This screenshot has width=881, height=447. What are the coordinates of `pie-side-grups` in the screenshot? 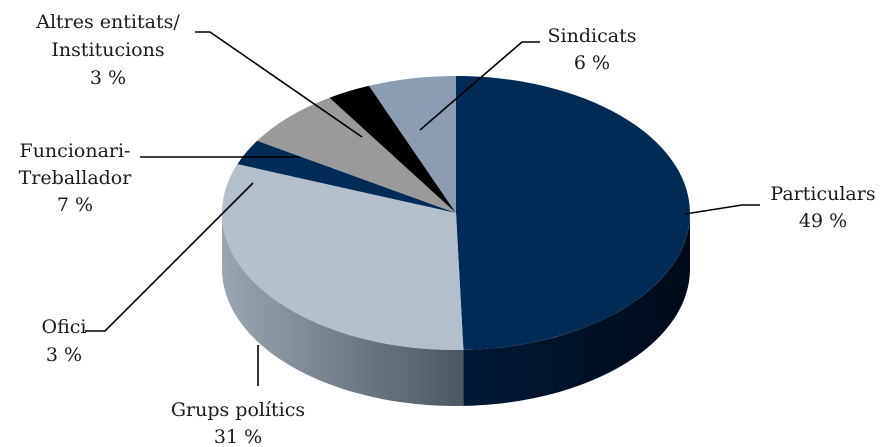 It's located at (343, 309).